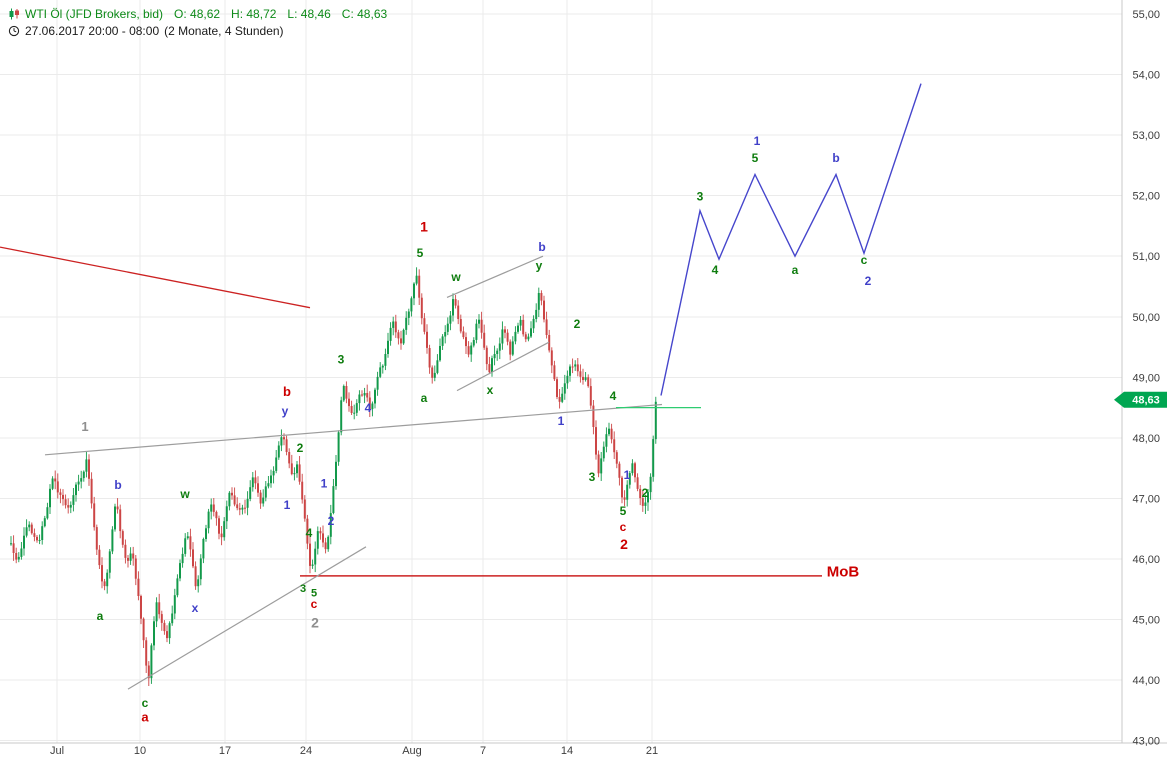 This screenshot has width=1167, height=757. I want to click on x-axis-tick: 21, so click(652, 751).